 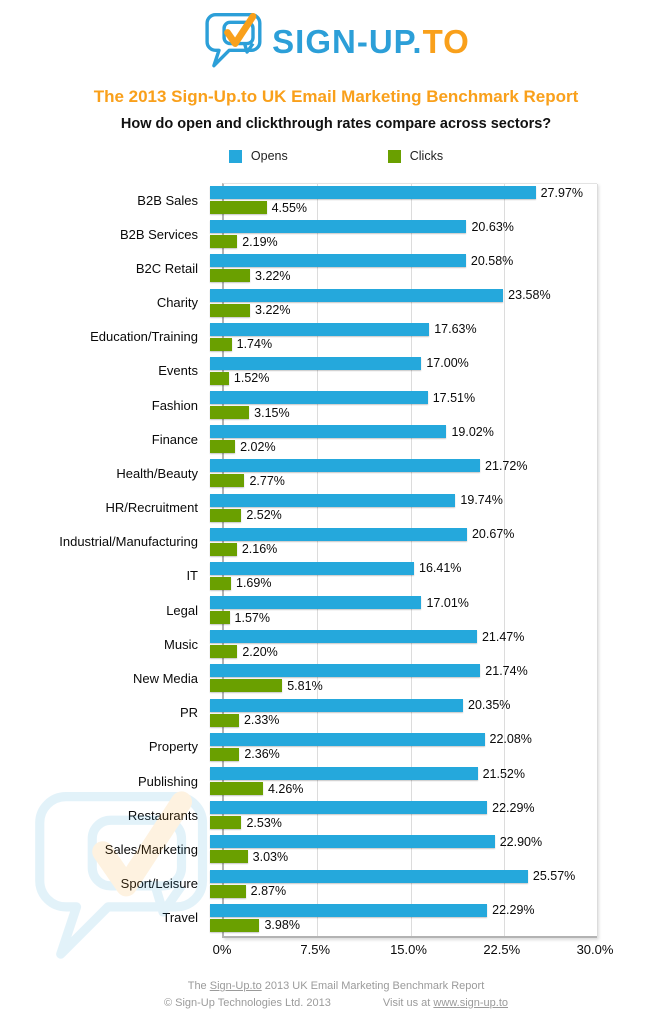 I want to click on value-label: 22.90%, so click(x=521, y=841).